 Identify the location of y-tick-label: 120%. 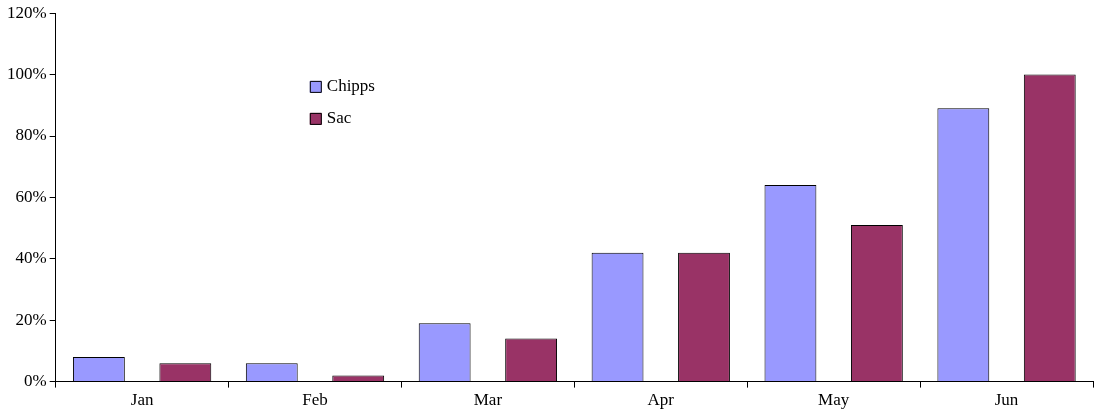
(26, 12).